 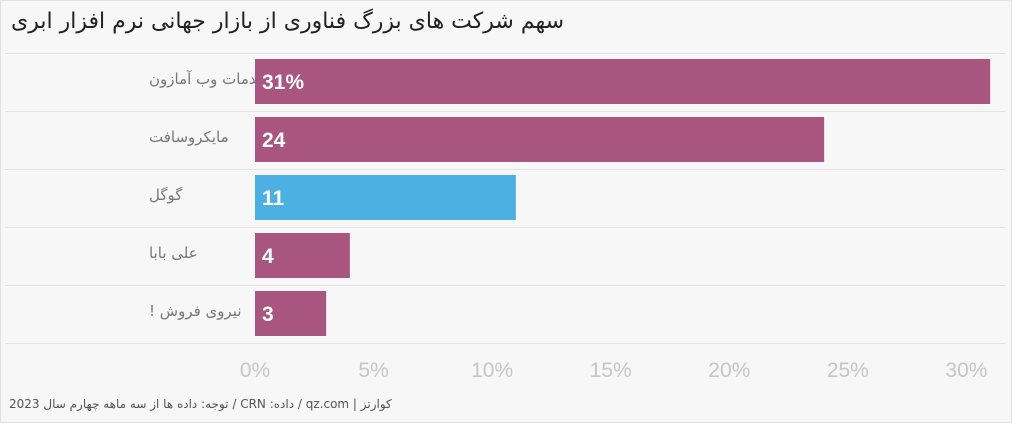 What do you see at coordinates (173, 253) in the screenshot?
I see `category-label: علی بابا` at bounding box center [173, 253].